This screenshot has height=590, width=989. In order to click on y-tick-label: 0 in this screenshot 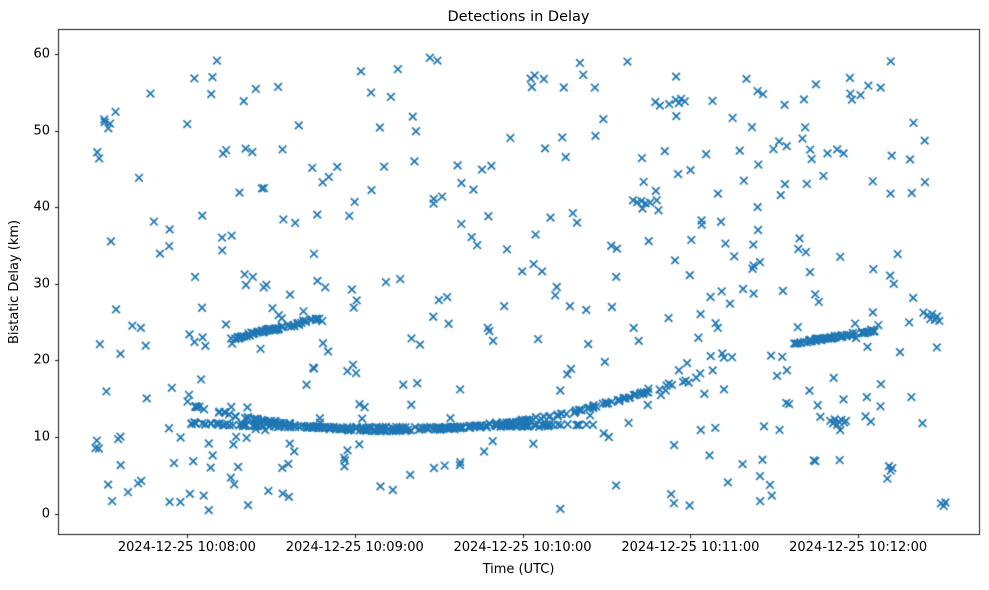, I will do `click(45, 514)`.